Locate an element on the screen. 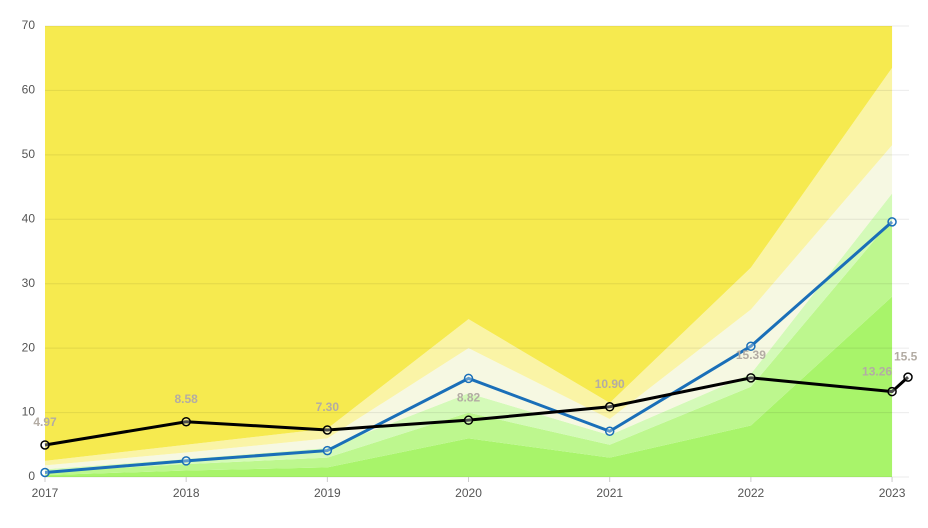  x-tick-label: 2017 is located at coordinates (45, 493).